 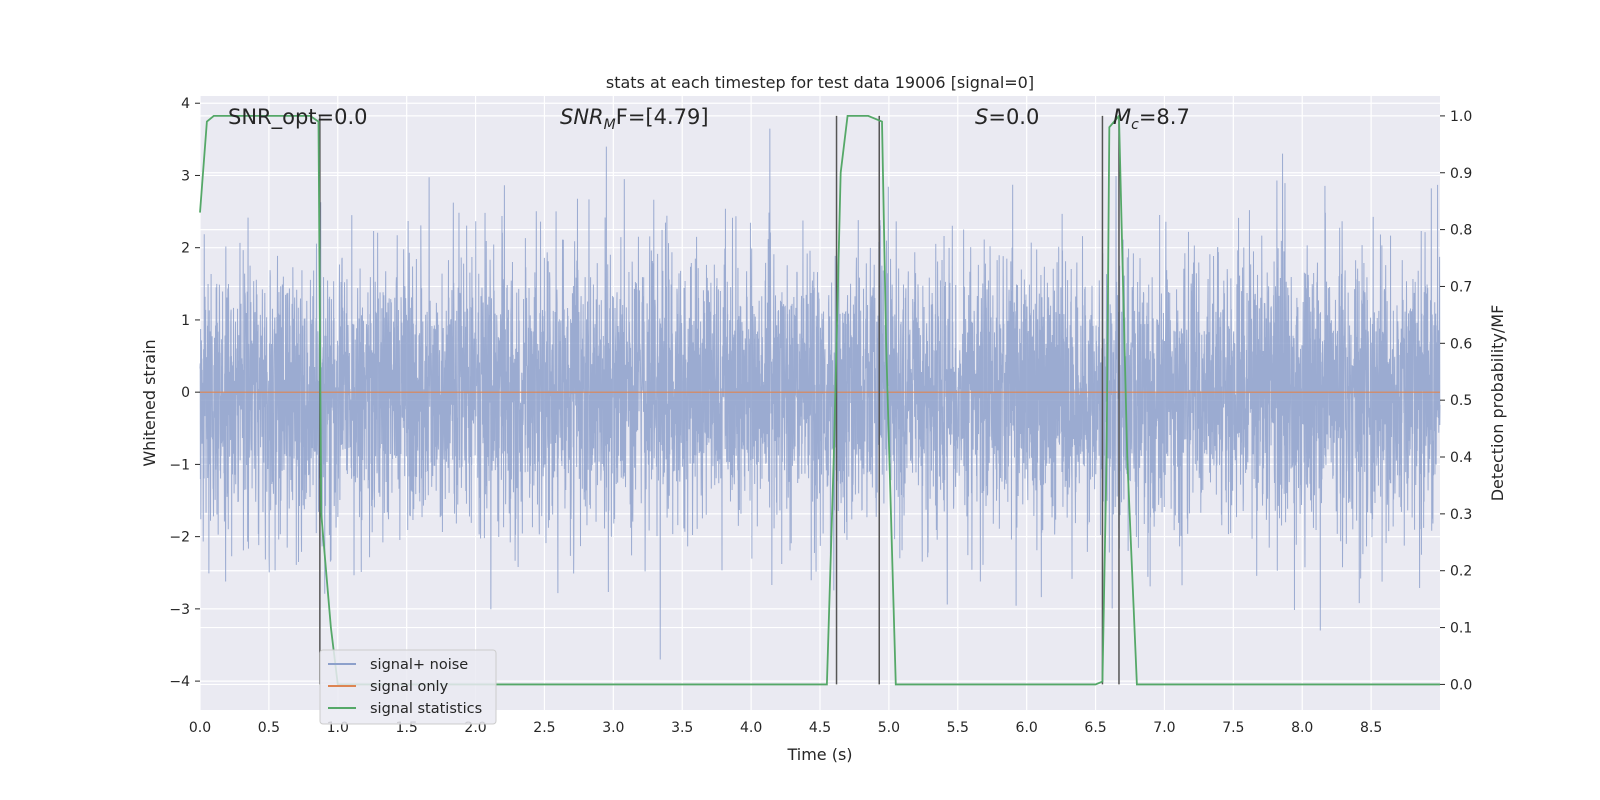 What do you see at coordinates (426, 709) in the screenshot?
I see `legend-label-stats: signal statistics` at bounding box center [426, 709].